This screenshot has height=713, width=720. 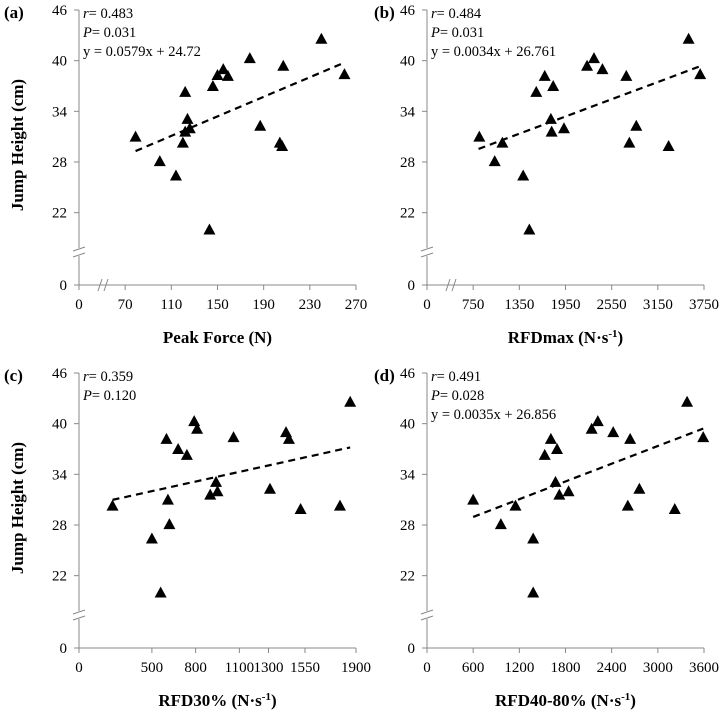 I want to click on stat-r-value: = 0.483, so click(x=111, y=14).